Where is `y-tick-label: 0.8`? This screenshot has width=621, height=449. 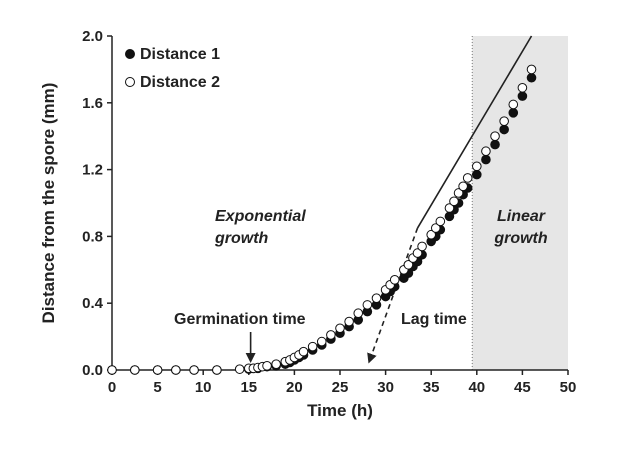
y-tick-label: 0.8 is located at coordinates (92, 236).